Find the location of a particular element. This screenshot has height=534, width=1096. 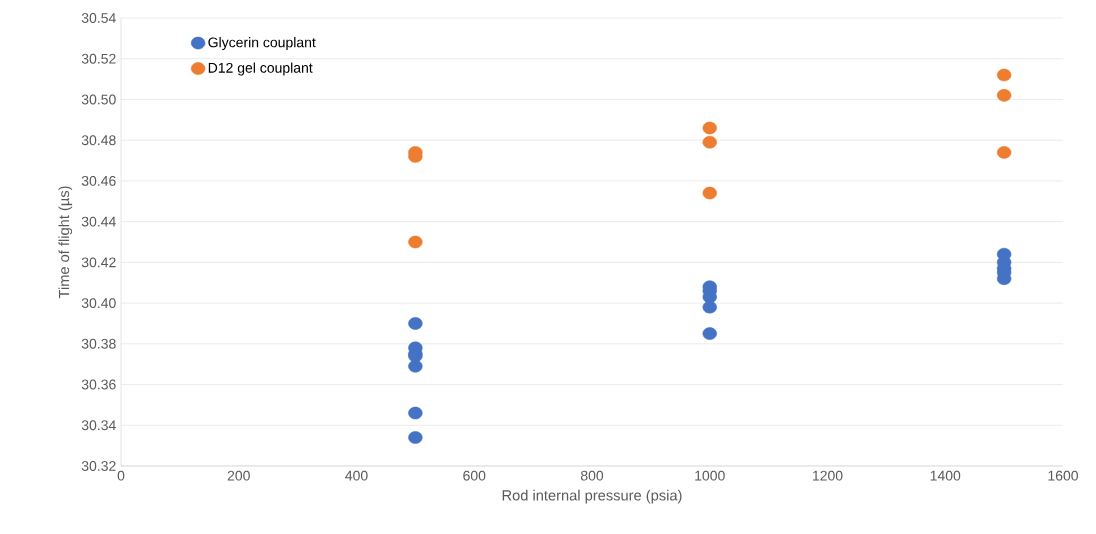

x-tick-label: 1400 is located at coordinates (945, 475).